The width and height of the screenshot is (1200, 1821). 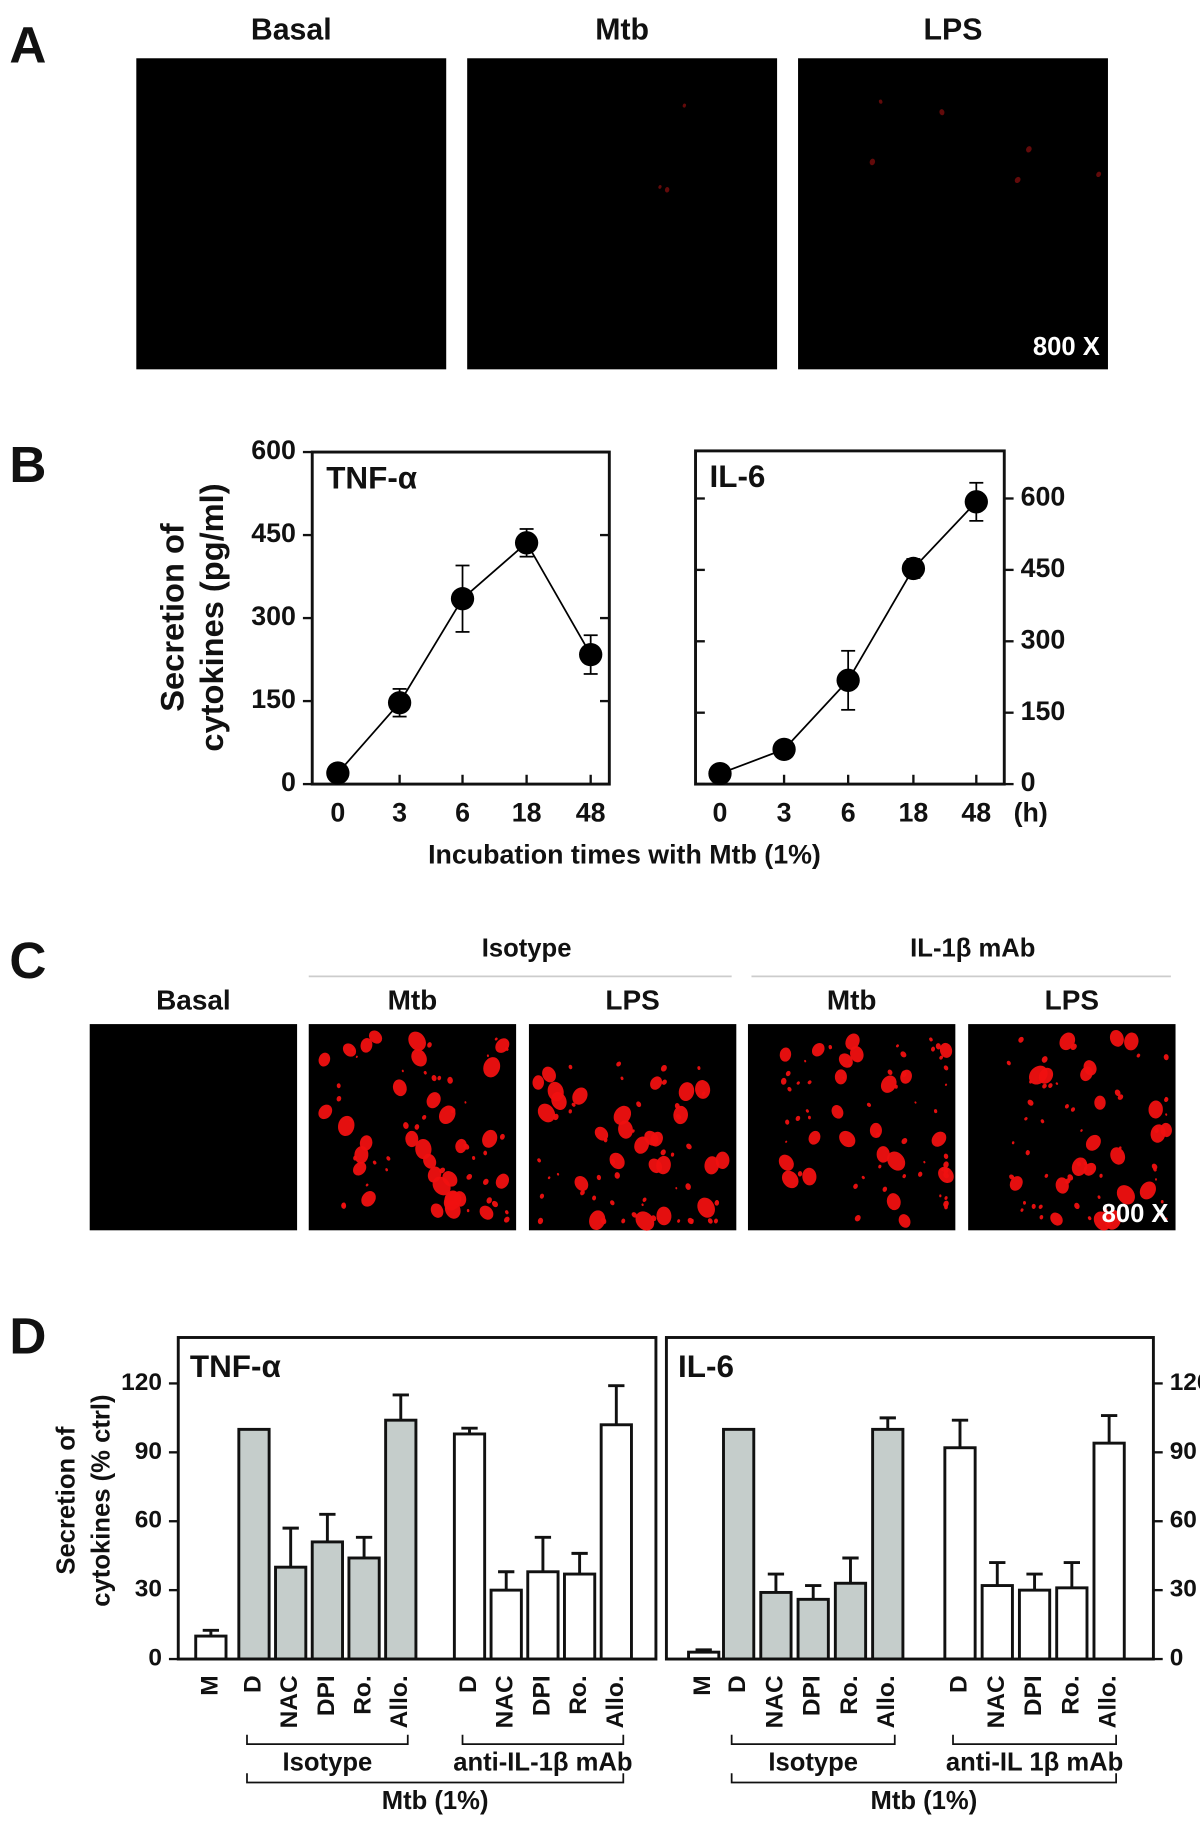 I want to click on x-unit: (h), so click(x=1031, y=812).